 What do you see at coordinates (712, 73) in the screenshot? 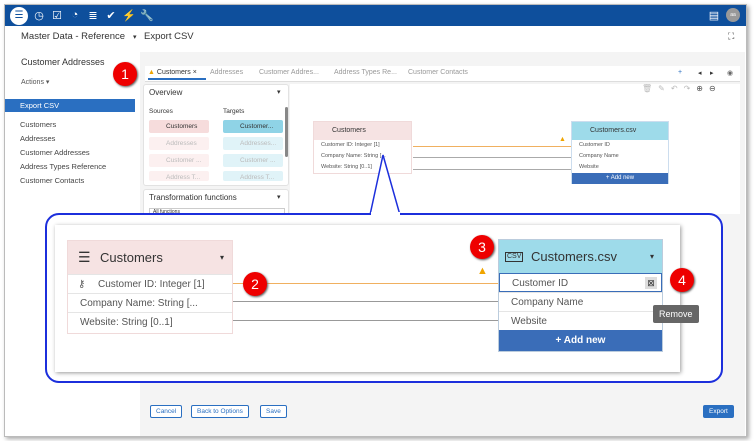
I see `scroll-right-icon: ▸` at bounding box center [712, 73].